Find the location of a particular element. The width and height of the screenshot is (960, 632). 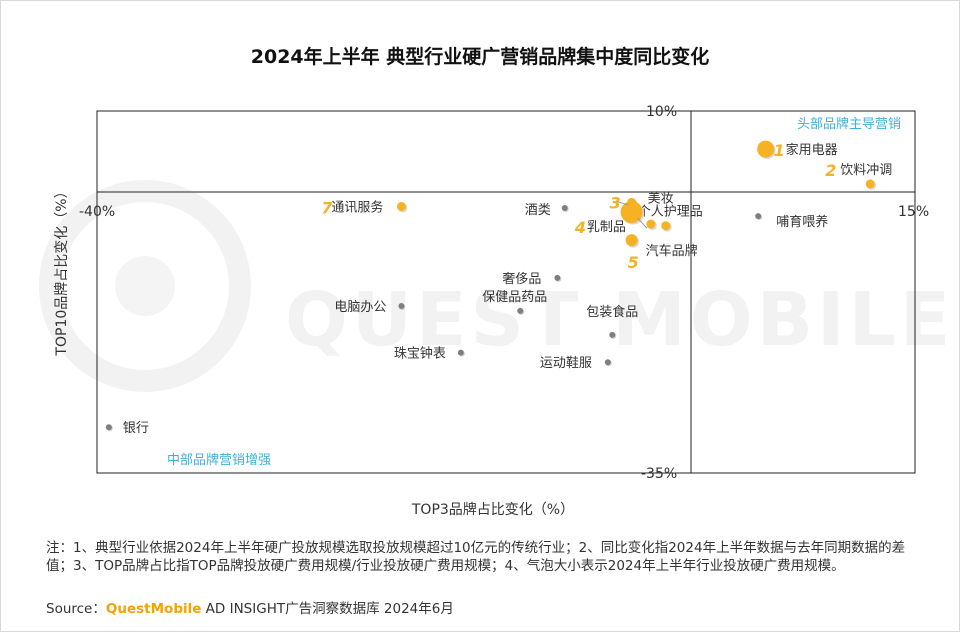

point-label-6: 通讯服务 is located at coordinates (357, 207).